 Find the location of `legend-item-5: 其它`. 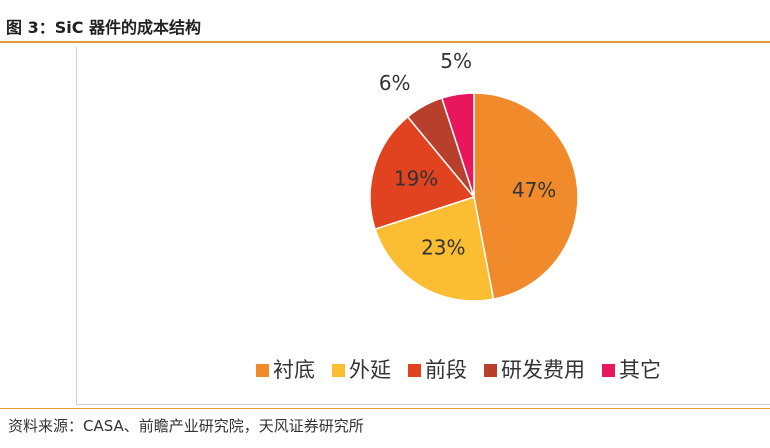

legend-item-5: 其它 is located at coordinates (631, 370).